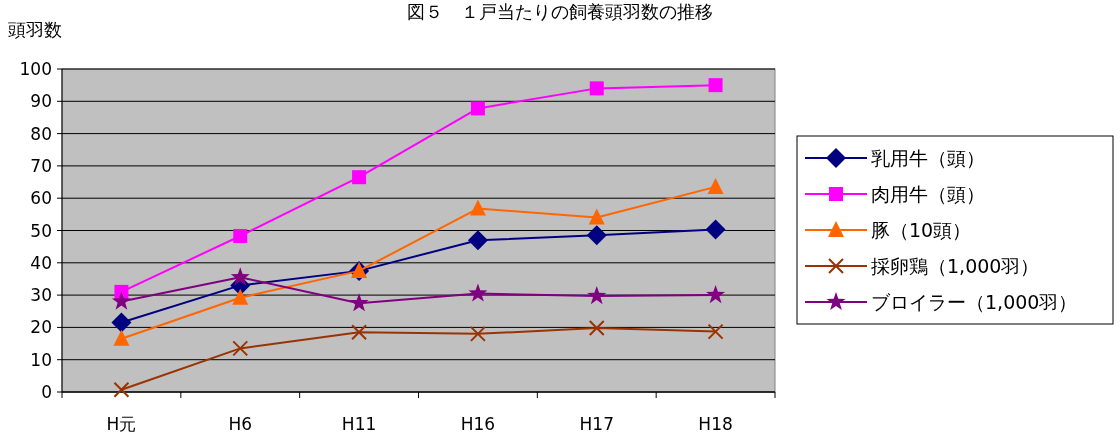 The height and width of the screenshot is (437, 1120). I want to click on y-tick-label: 20, so click(41, 327).